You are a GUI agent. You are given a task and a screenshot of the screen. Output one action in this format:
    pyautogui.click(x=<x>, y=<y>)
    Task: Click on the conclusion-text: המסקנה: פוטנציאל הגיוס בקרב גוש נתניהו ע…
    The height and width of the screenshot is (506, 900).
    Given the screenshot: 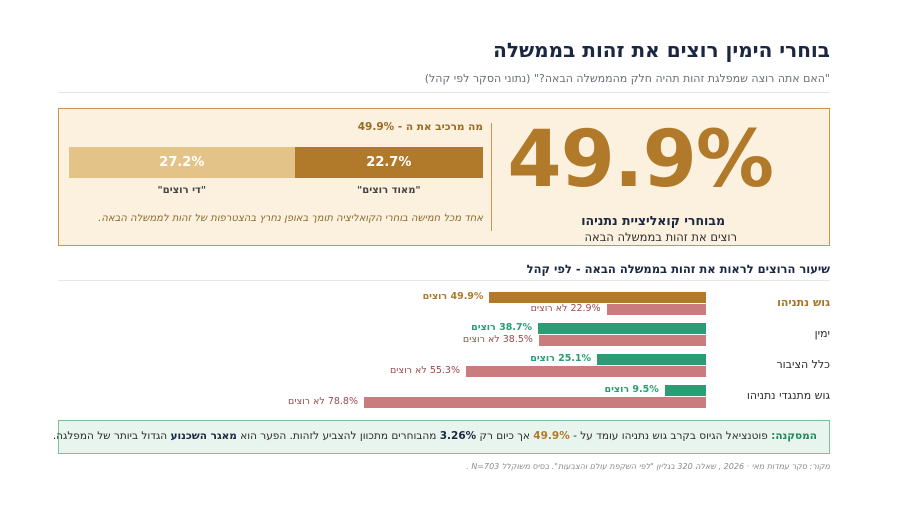 What is the action you would take?
    pyautogui.click(x=435, y=436)
    